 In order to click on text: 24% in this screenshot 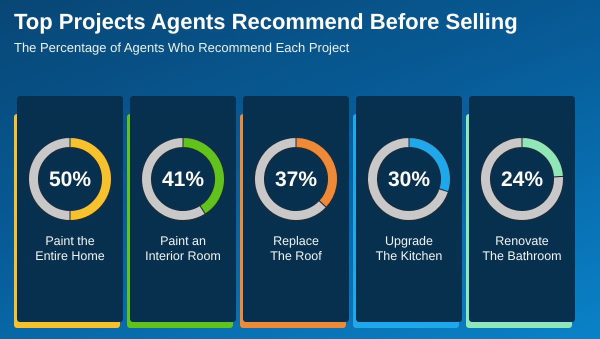, I will do `click(522, 179)`.